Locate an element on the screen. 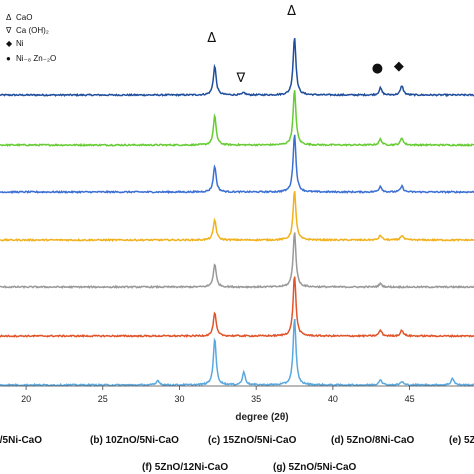 The width and height of the screenshot is (474, 474). x-tick-label: 40 is located at coordinates (333, 399).